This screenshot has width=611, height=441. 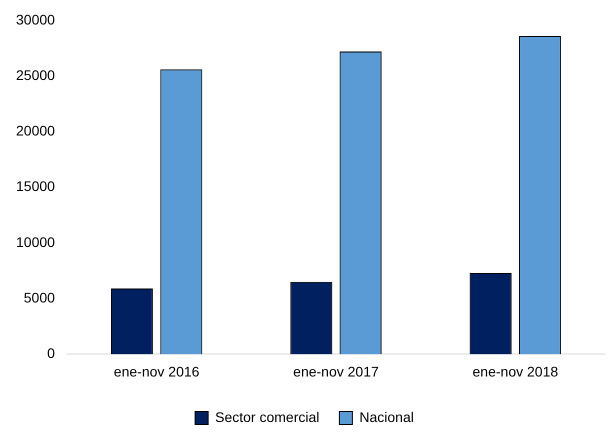 I want to click on x-tick-label: ene-nov 2017, so click(x=336, y=371).